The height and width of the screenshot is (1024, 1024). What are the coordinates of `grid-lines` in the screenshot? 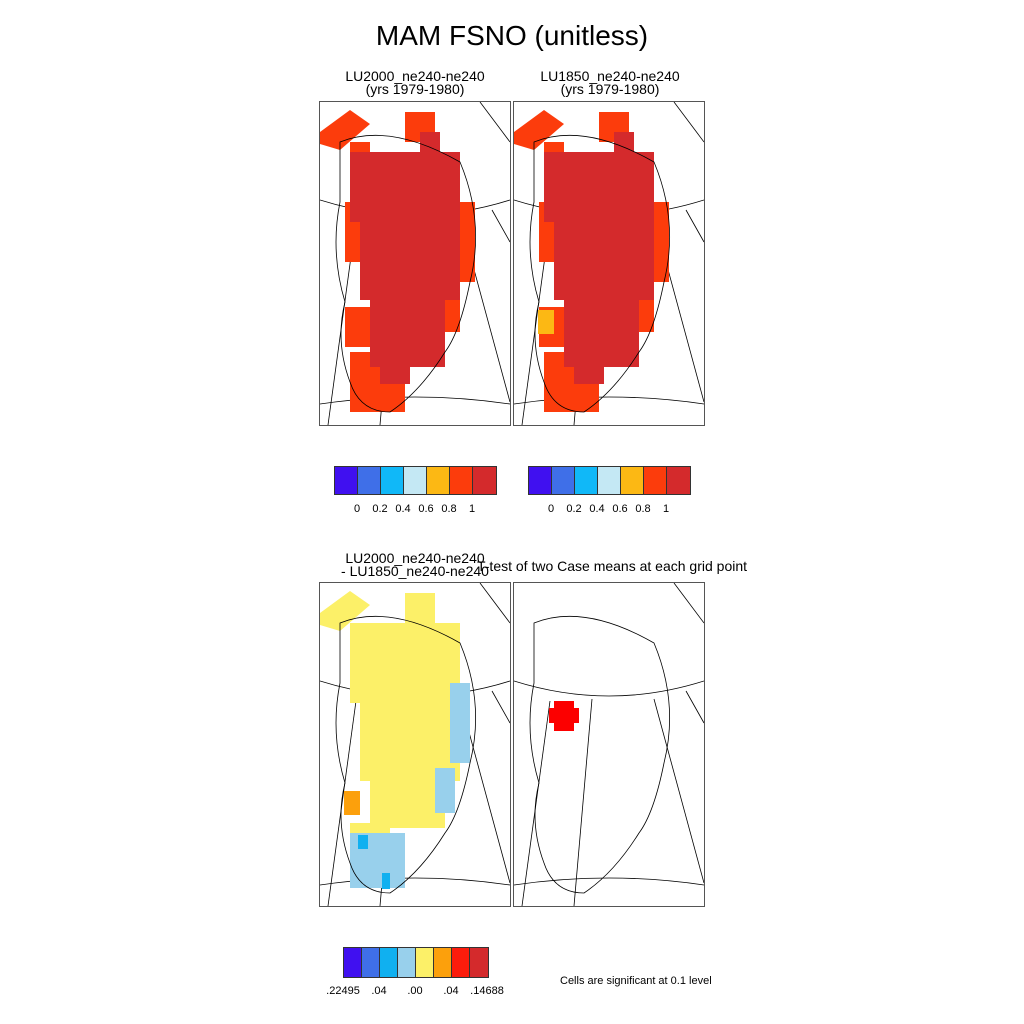 It's located at (609, 744).